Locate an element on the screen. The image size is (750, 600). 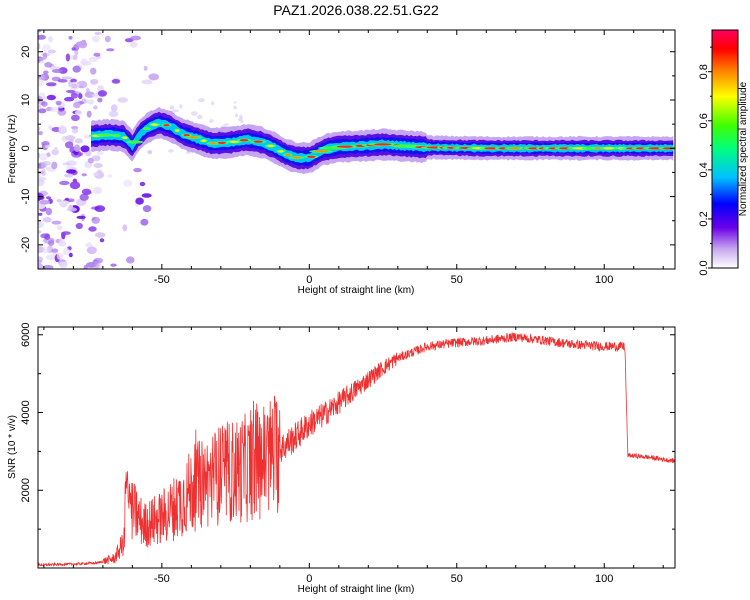
snr-xtick-label: 50 is located at coordinates (457, 579).